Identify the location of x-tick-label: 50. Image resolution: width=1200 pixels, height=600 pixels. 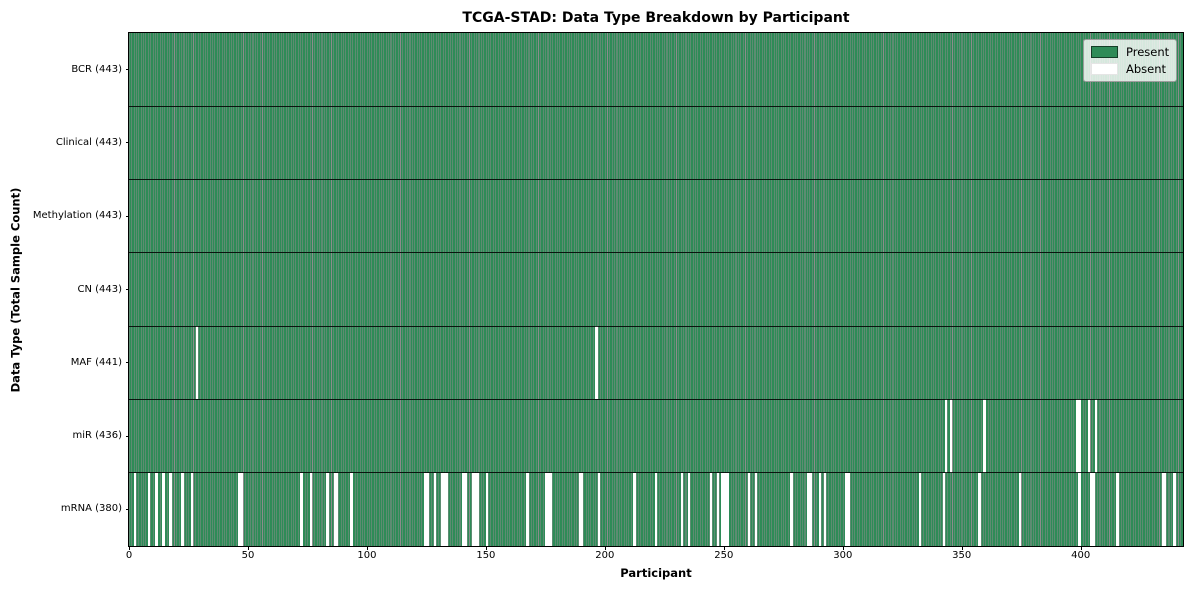
(248, 555).